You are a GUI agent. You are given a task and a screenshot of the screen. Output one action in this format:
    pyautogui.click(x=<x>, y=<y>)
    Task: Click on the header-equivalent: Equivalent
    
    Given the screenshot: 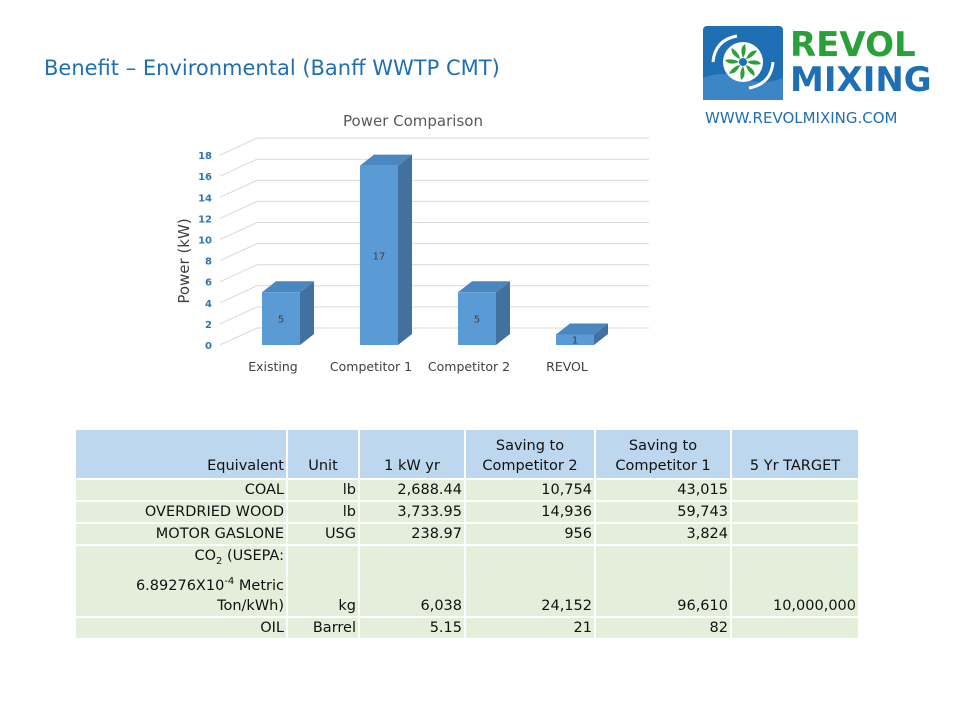 What is the action you would take?
    pyautogui.click(x=181, y=454)
    